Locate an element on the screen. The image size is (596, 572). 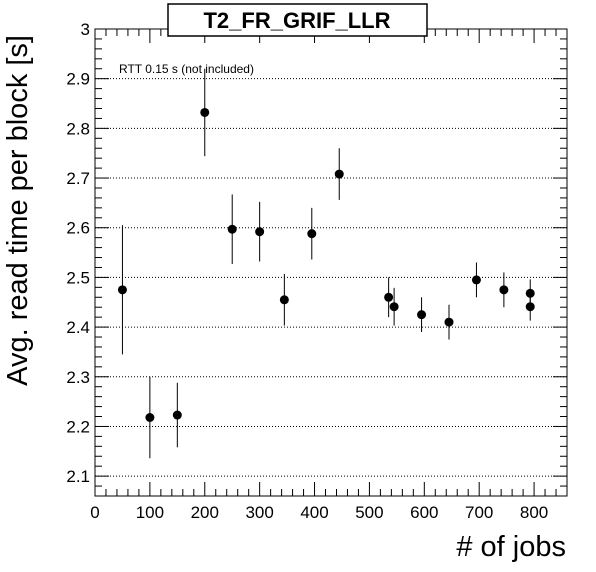
x-tick-label: 700 is located at coordinates (479, 512).